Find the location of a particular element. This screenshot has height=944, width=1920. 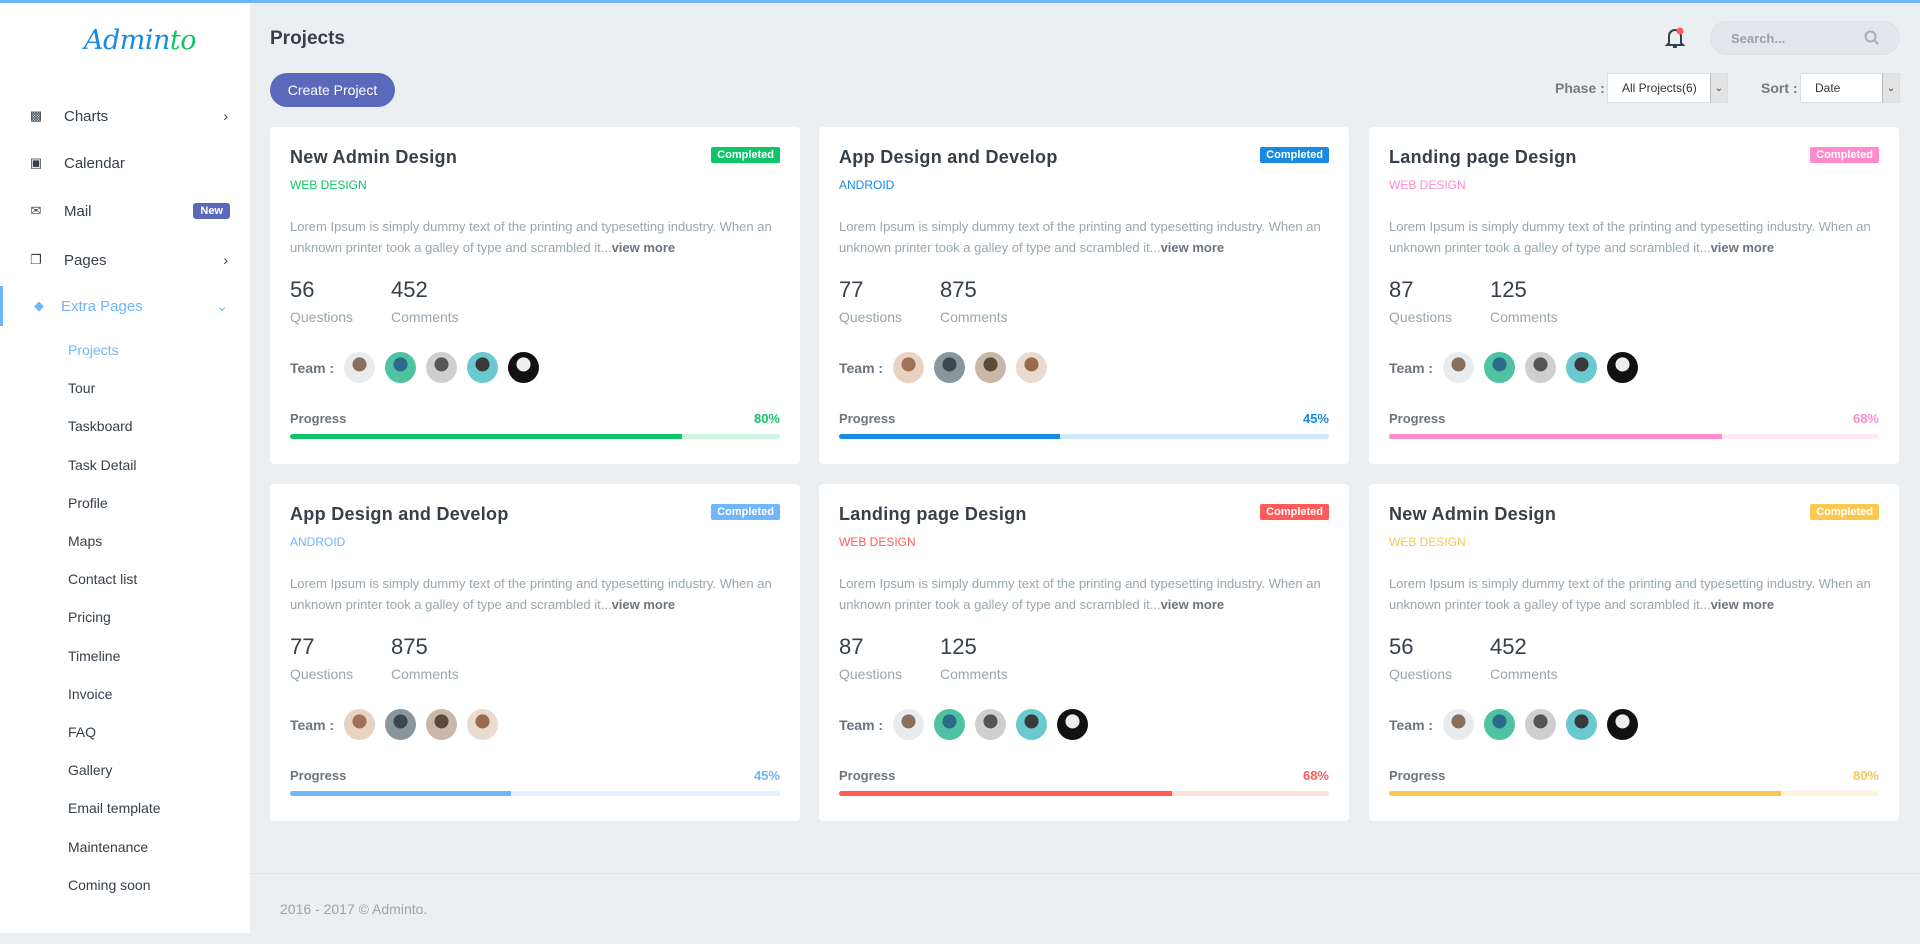

sidebar-subitem-projects: Projects is located at coordinates (93, 350).